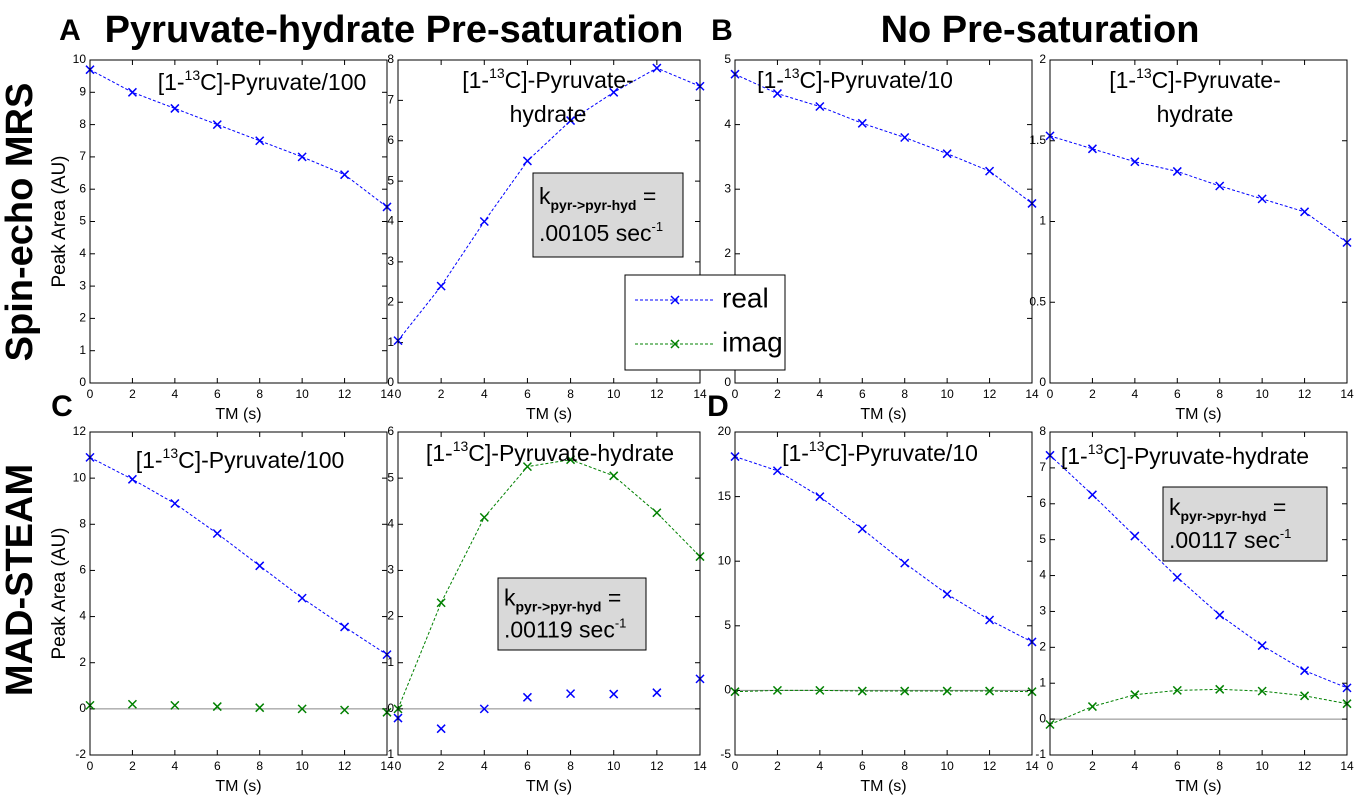 The image size is (1355, 799). What do you see at coordinates (1037, 140) in the screenshot?
I see `y-tick-label: 1.5` at bounding box center [1037, 140].